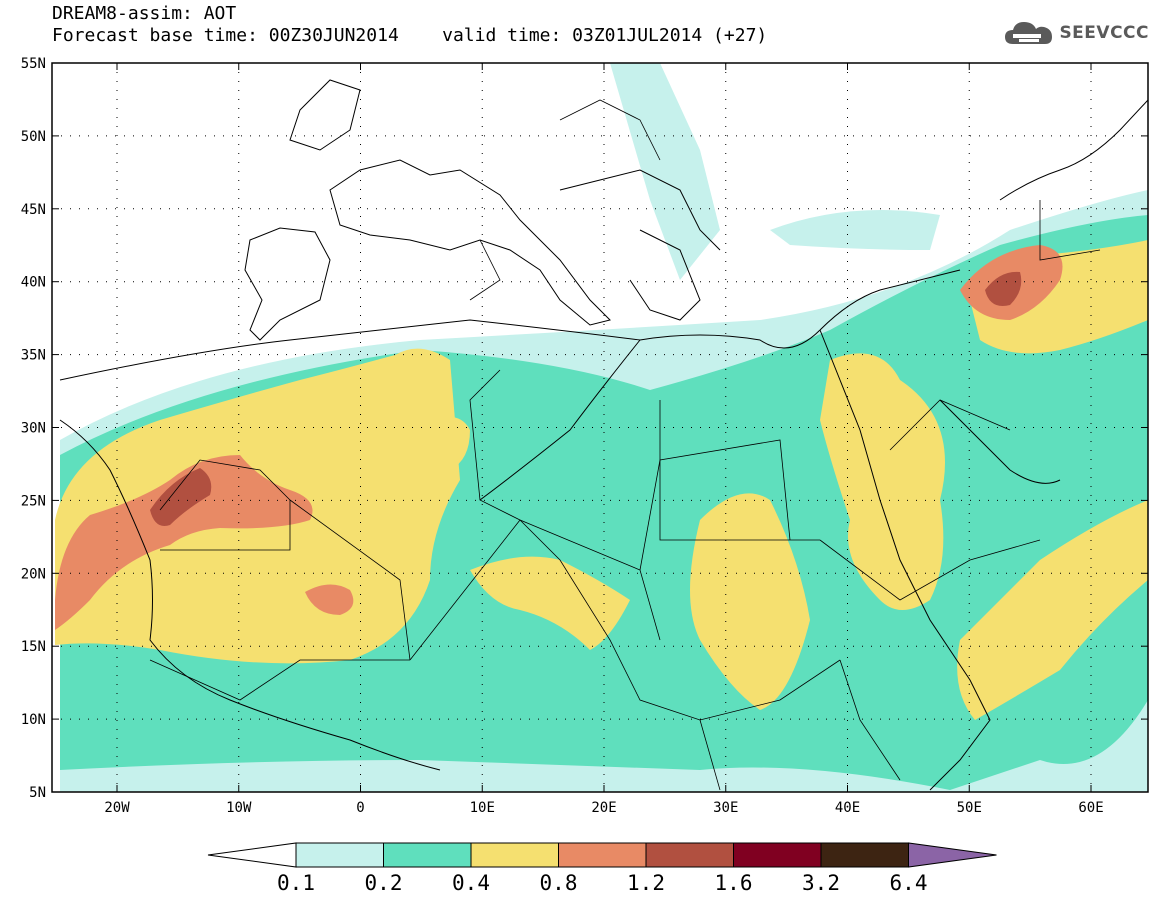 This screenshot has height=905, width=1165. Describe the element at coordinates (847, 808) in the screenshot. I see `lon-label: 40E` at that location.